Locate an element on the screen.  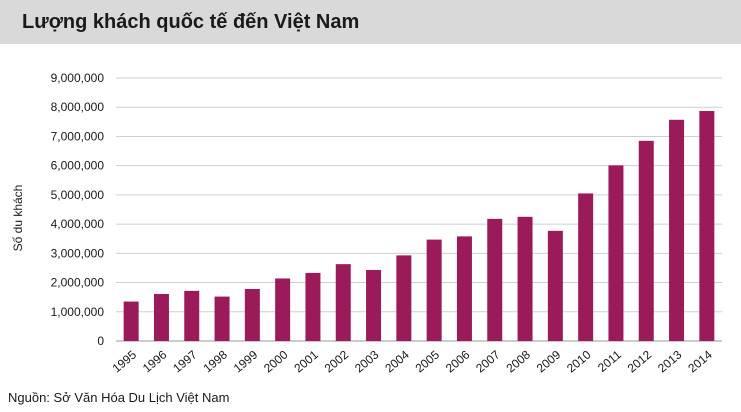
bar-1998 is located at coordinates (222, 318).